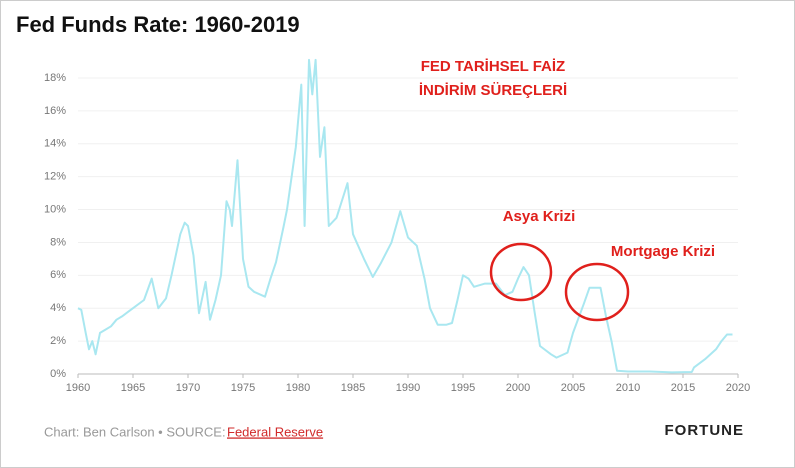 This screenshot has width=795, height=468. I want to click on x-tick-label: 1990, so click(408, 388).